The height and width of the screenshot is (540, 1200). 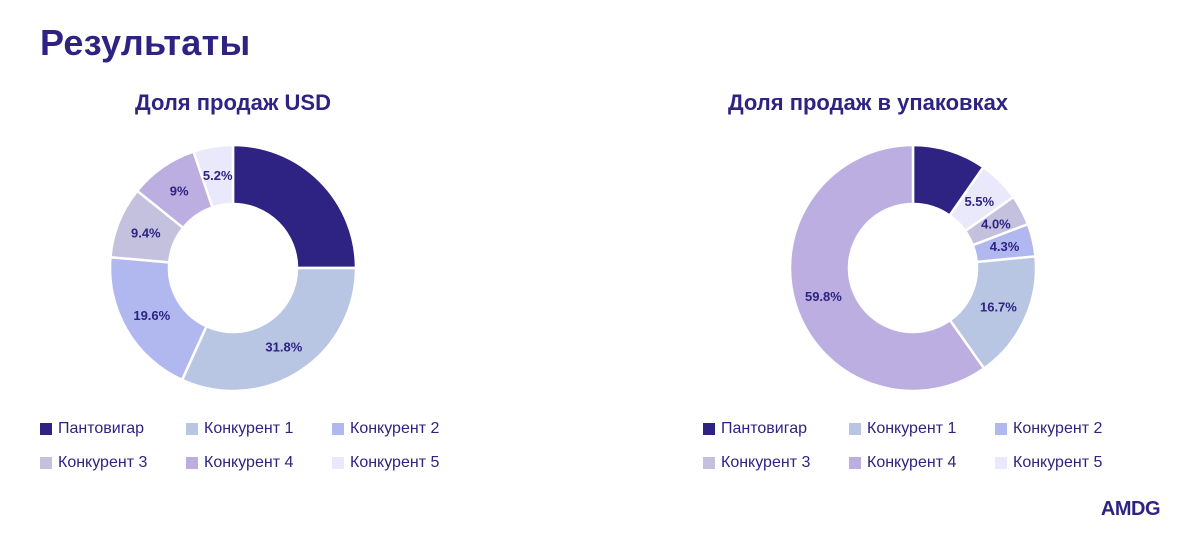 I want to click on legend-item-packages-конкурент-2: Конкурент 2, so click(x=1068, y=429).